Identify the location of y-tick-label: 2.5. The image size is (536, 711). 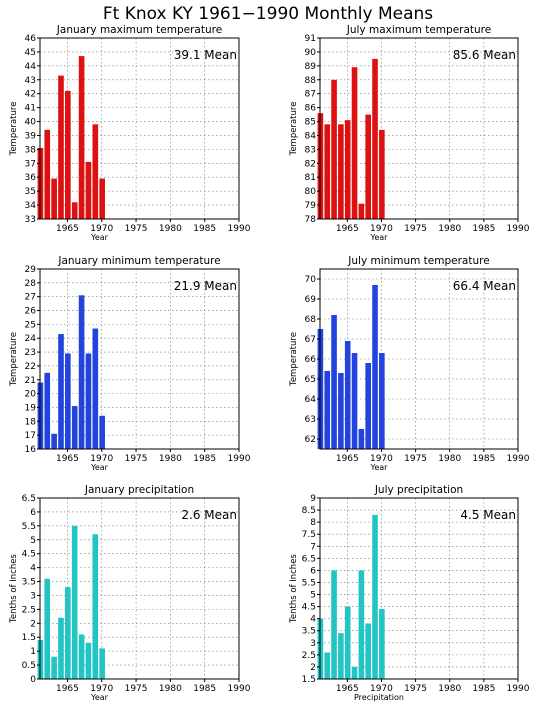
(309, 656).